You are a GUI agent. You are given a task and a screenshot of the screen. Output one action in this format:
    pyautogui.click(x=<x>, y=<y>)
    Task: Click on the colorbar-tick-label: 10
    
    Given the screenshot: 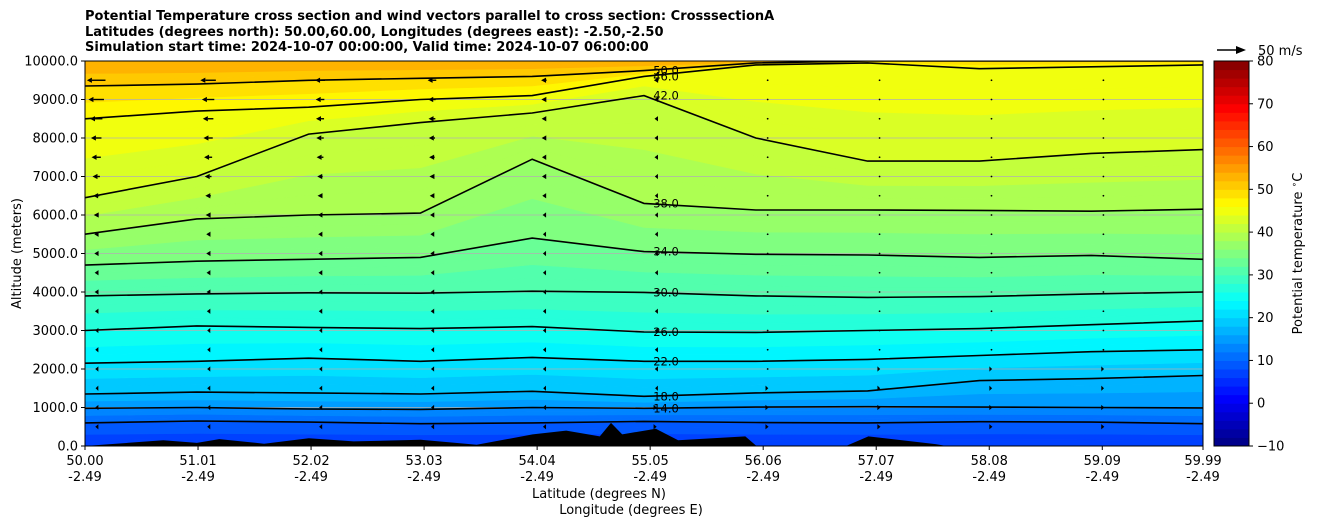 What is the action you would take?
    pyautogui.click(x=1265, y=361)
    